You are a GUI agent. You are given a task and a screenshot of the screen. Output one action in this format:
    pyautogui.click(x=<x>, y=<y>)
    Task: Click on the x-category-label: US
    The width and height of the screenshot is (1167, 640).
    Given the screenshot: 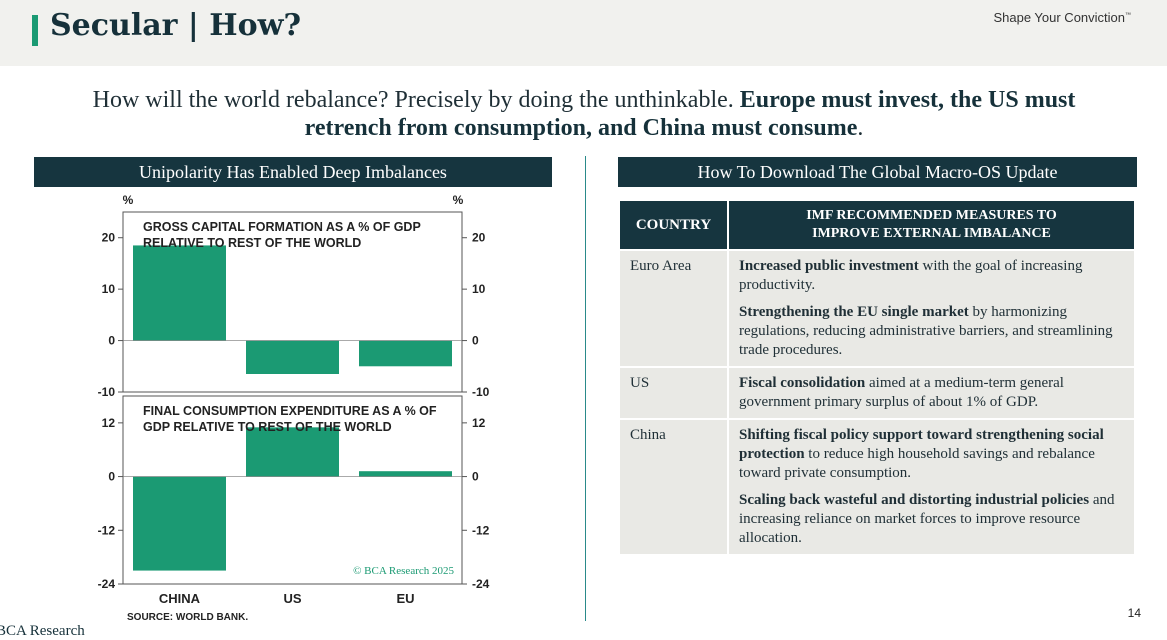 What is the action you would take?
    pyautogui.click(x=292, y=598)
    